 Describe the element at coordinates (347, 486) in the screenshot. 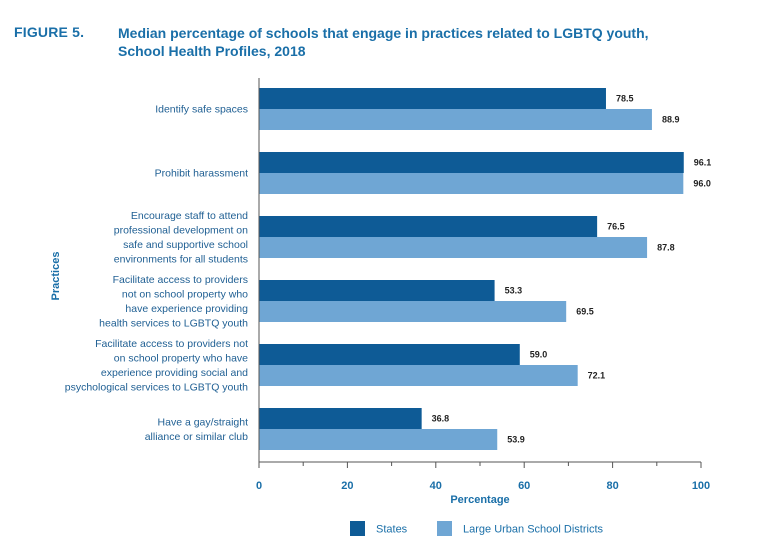

I see `x-tick-label: 20` at that location.